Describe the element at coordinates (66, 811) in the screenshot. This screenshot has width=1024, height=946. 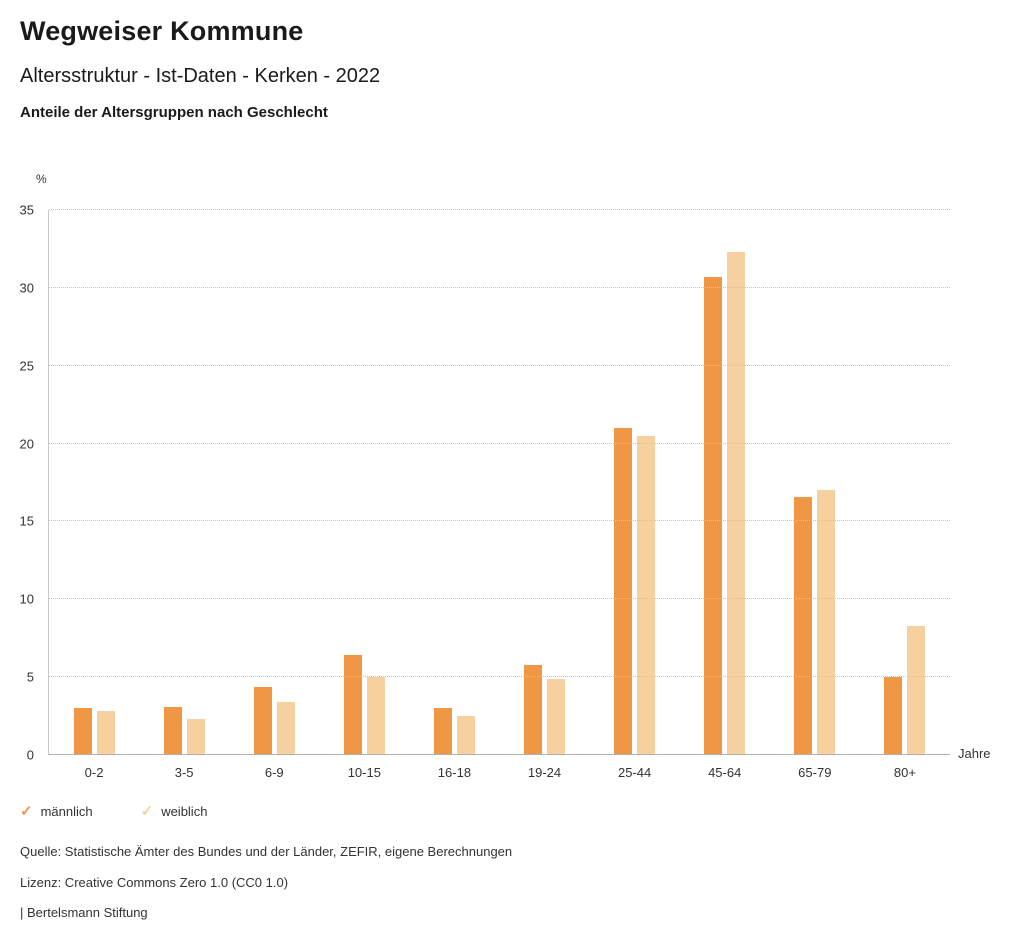
I see `legend-item-label: männlich` at that location.